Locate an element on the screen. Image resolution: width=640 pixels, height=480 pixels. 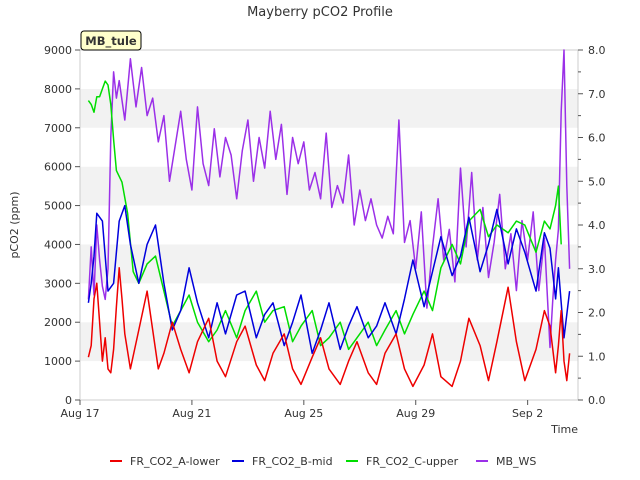
legend-item: FR_CO2_A-lower is located at coordinates (165, 461).